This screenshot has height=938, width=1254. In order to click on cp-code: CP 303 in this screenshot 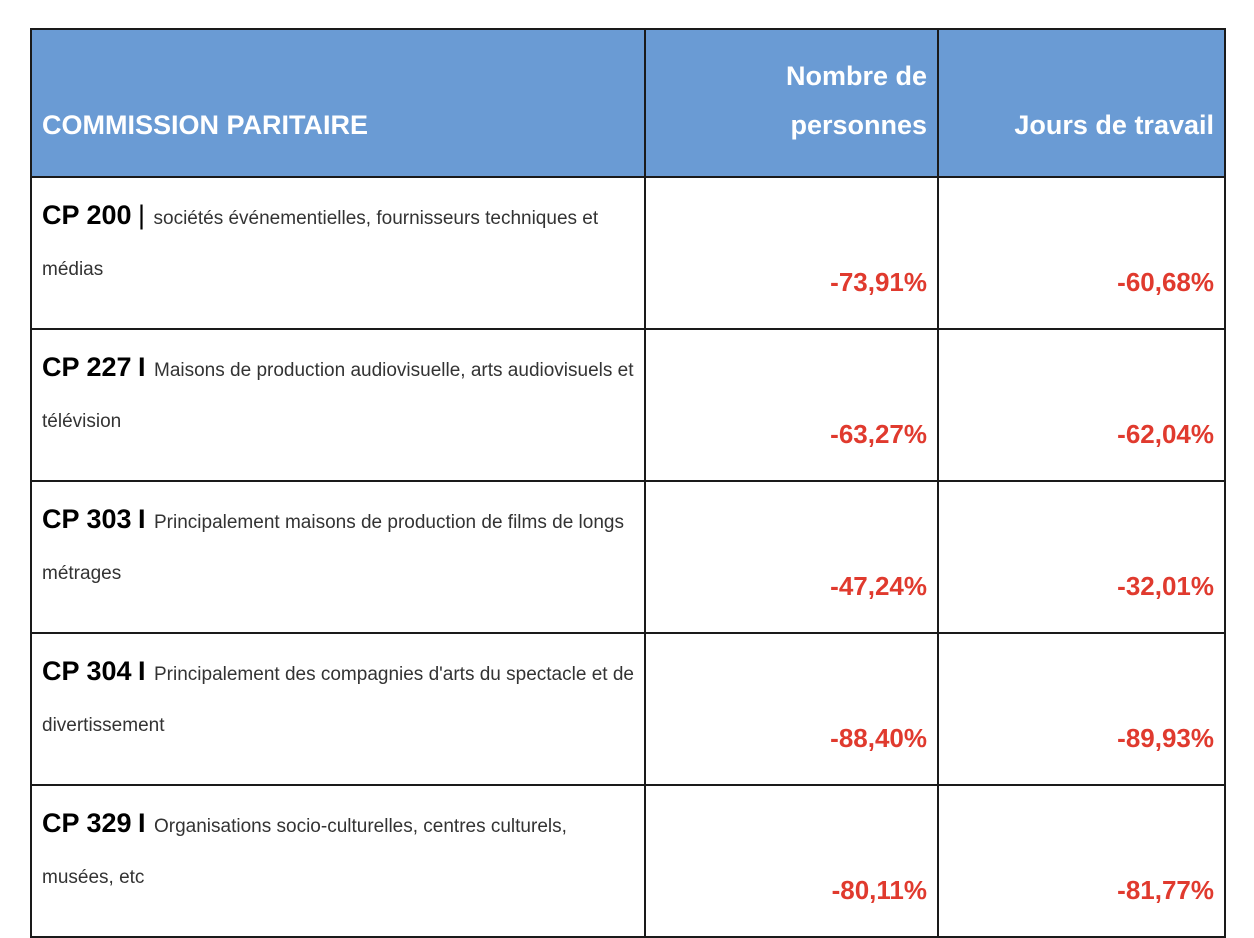, I will do `click(87, 519)`.